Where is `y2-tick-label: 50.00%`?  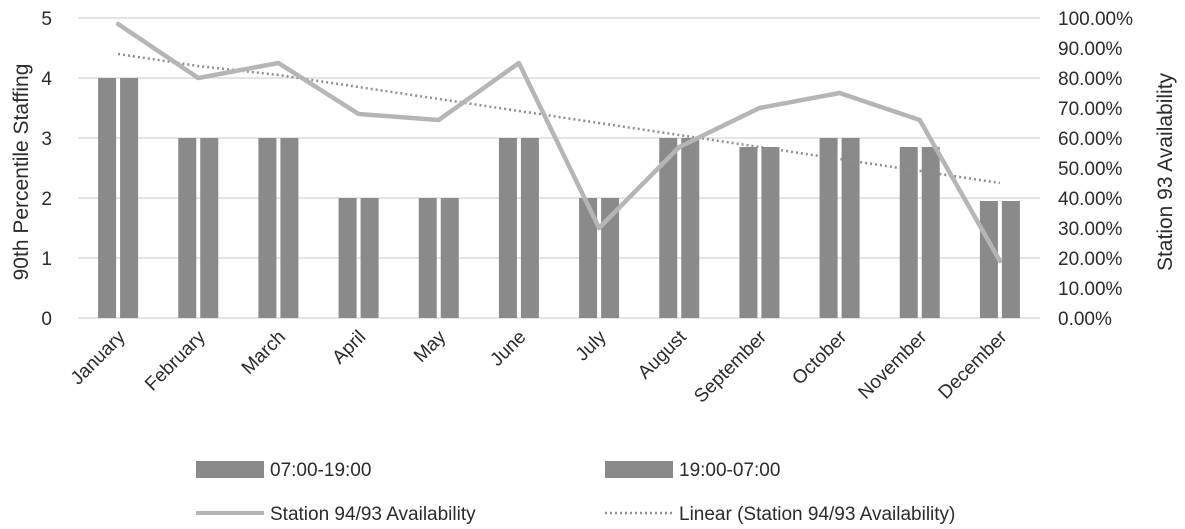
y2-tick-label: 50.00% is located at coordinates (1090, 169).